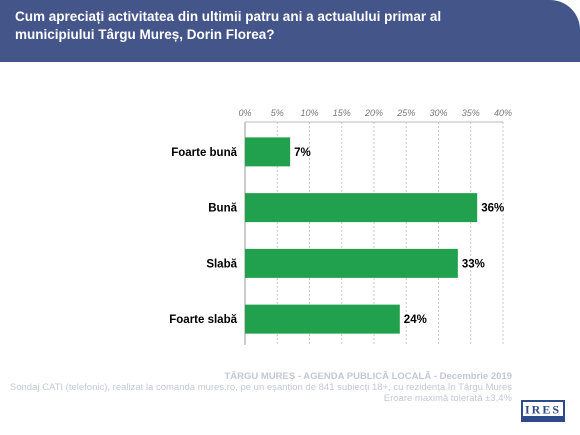  Describe the element at coordinates (302, 153) in the screenshot. I see `data-label: 7%` at that location.